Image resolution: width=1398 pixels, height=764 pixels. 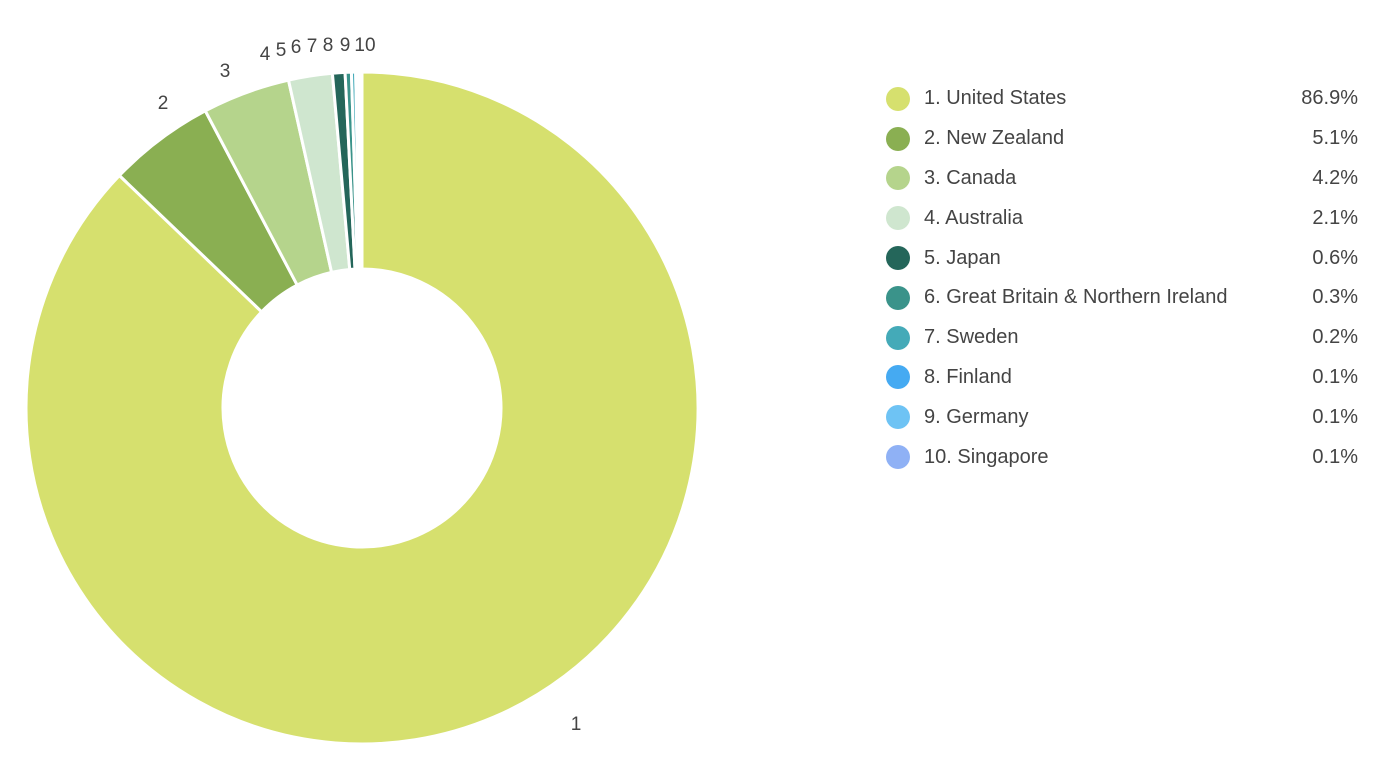 I want to click on legend-label: 9. Germany, so click(x=976, y=416).